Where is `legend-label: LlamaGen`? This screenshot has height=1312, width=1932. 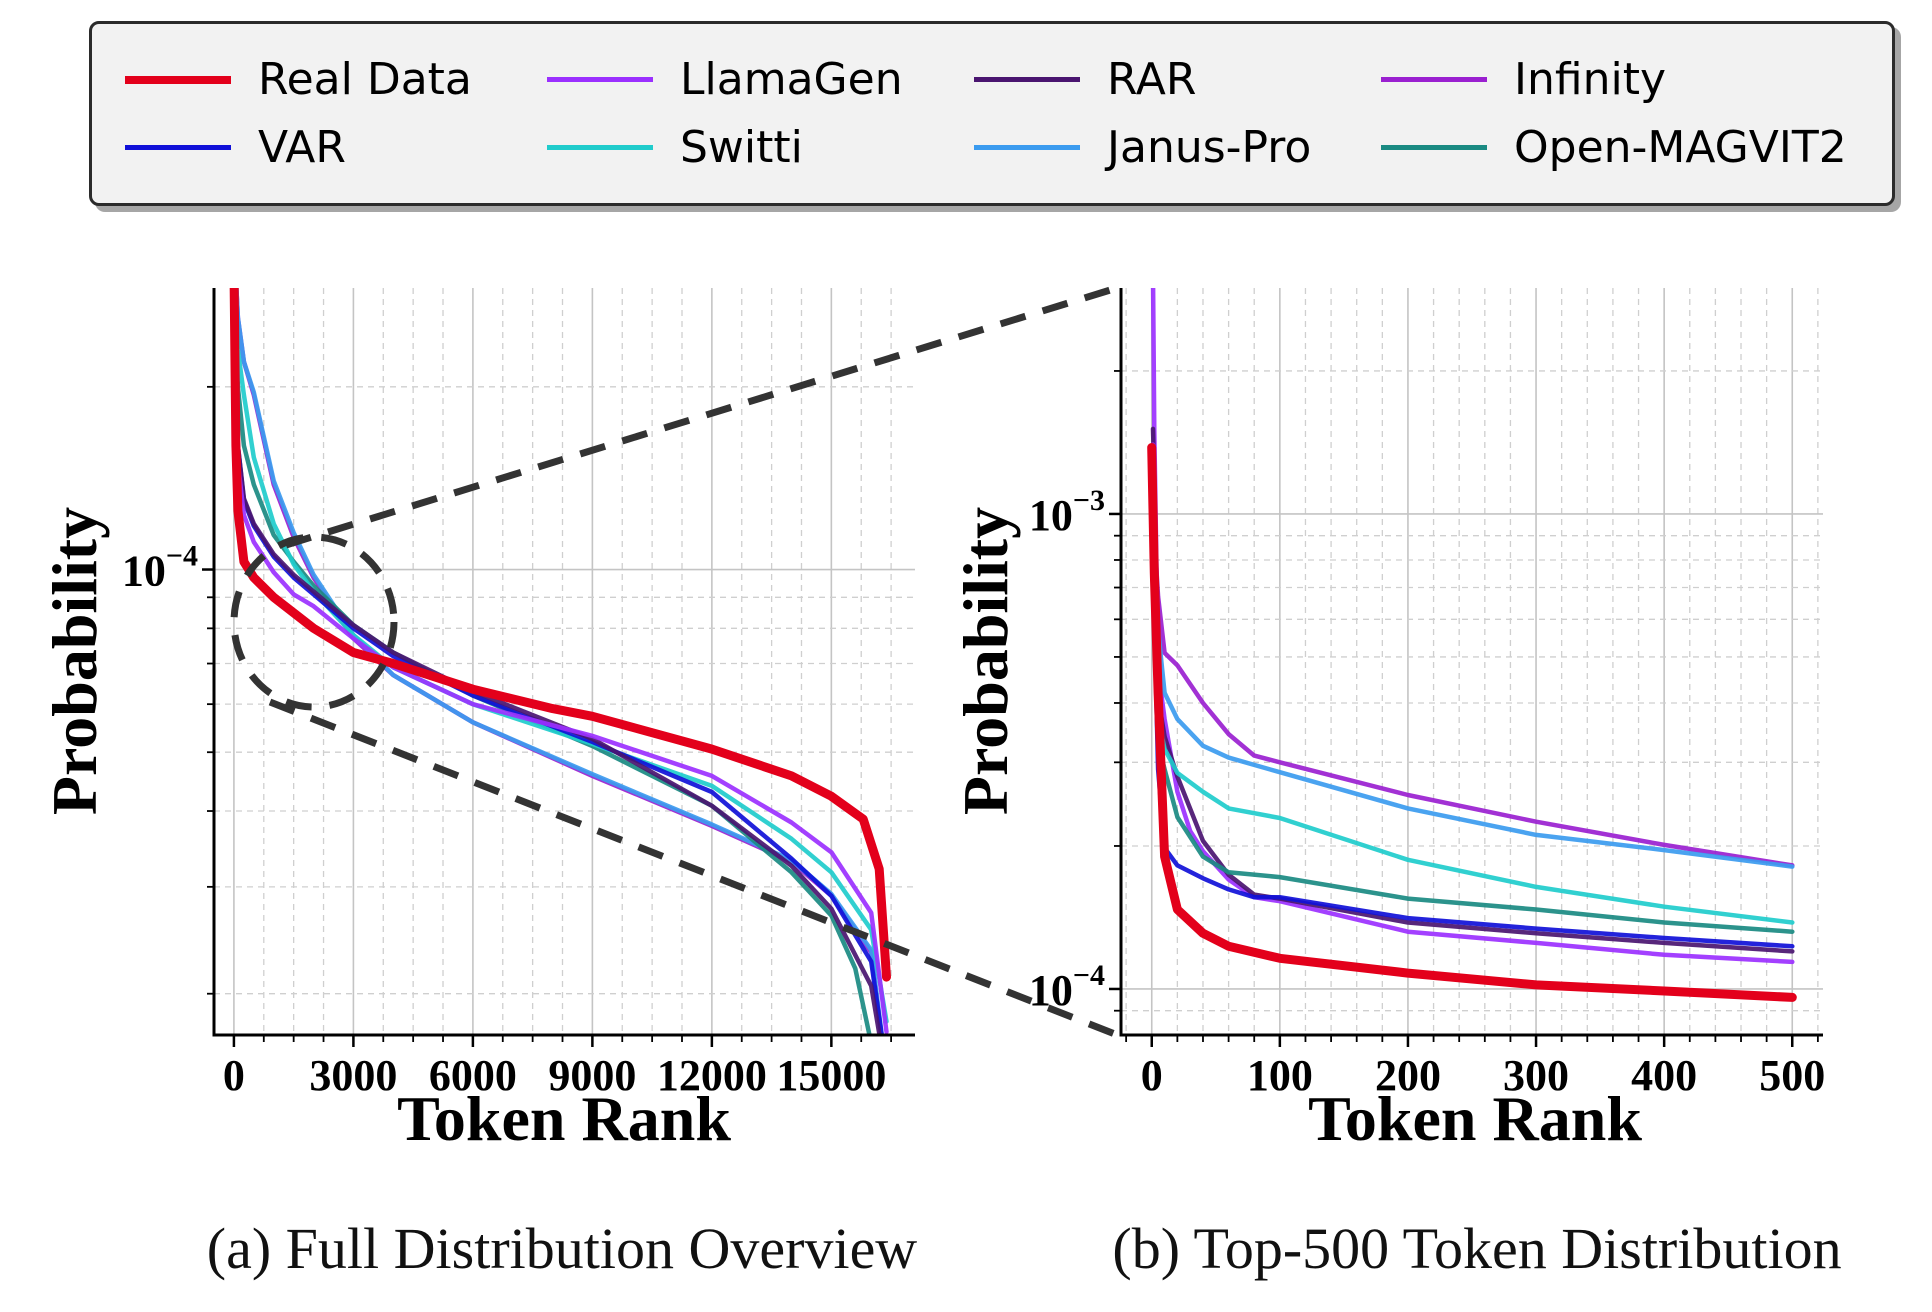
legend-label: LlamaGen is located at coordinates (791, 79).